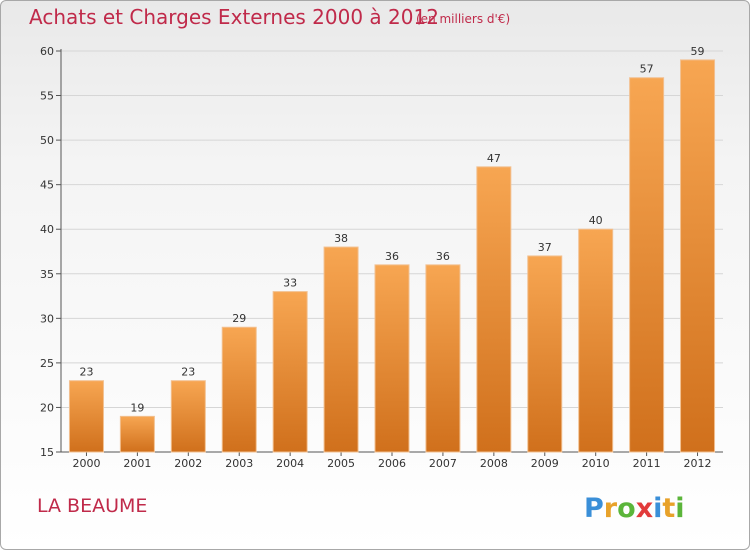  I want to click on bar-2011, so click(647, 265).